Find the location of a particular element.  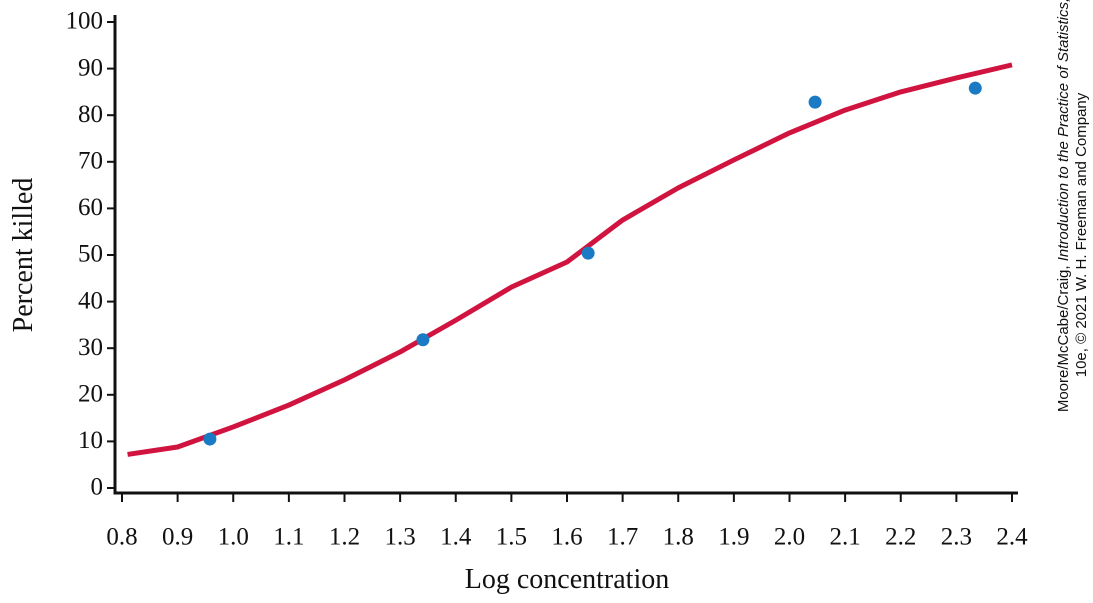

y-tick-label: 60 is located at coordinates (90, 207).